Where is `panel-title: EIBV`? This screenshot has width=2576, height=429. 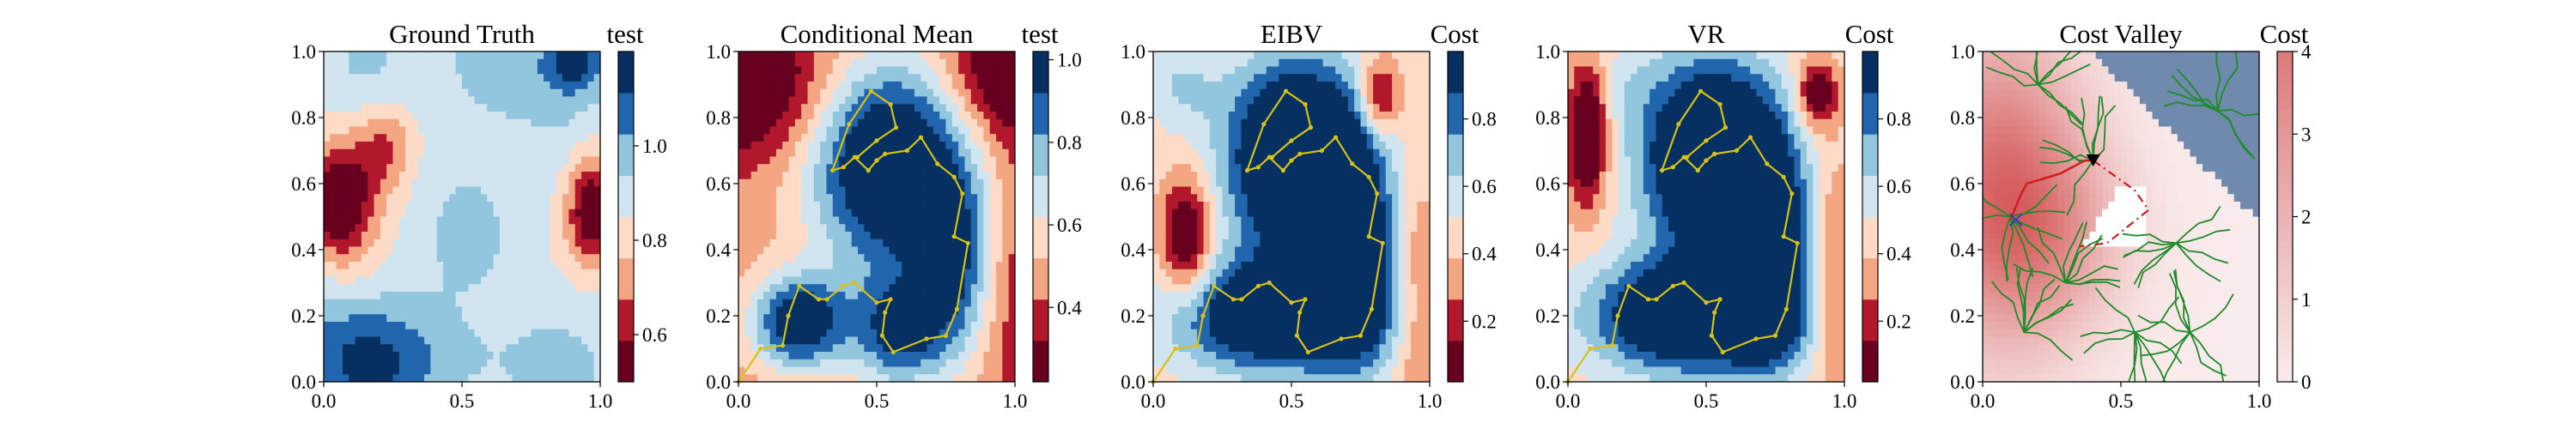
panel-title: EIBV is located at coordinates (1292, 34).